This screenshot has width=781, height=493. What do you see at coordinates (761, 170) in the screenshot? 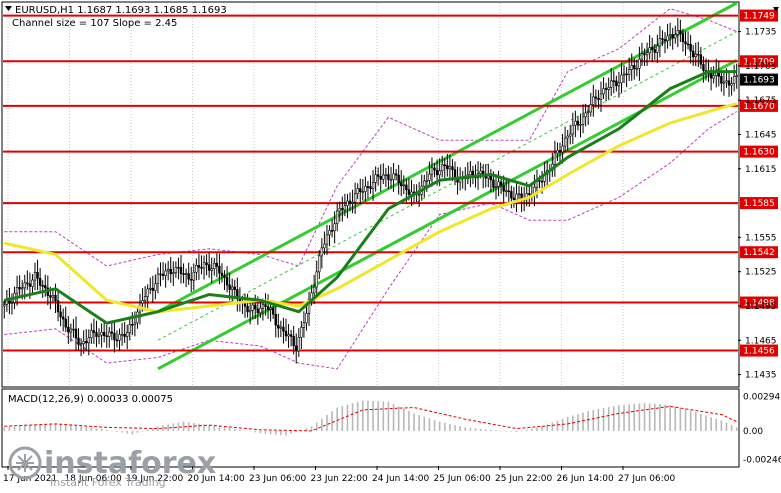
I see `price-tick-label: 1.1615` at bounding box center [761, 170].